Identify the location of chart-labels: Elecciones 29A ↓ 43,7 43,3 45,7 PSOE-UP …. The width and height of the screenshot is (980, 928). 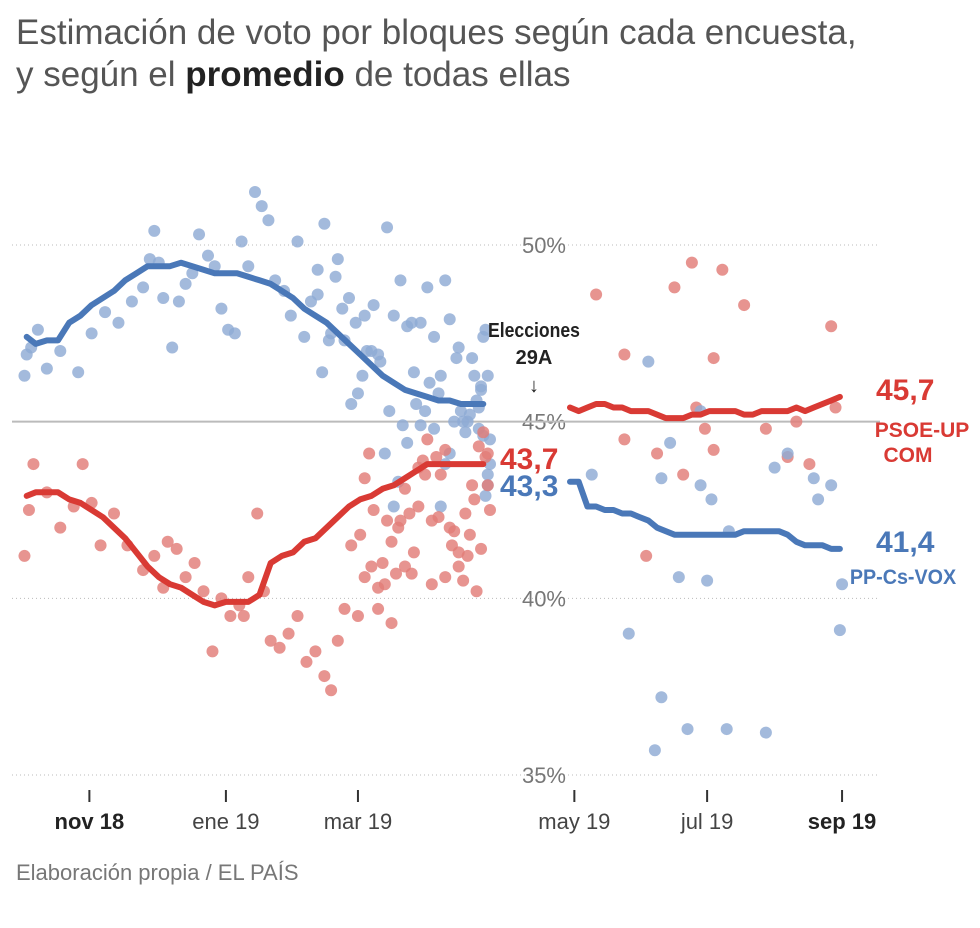
(728, 454).